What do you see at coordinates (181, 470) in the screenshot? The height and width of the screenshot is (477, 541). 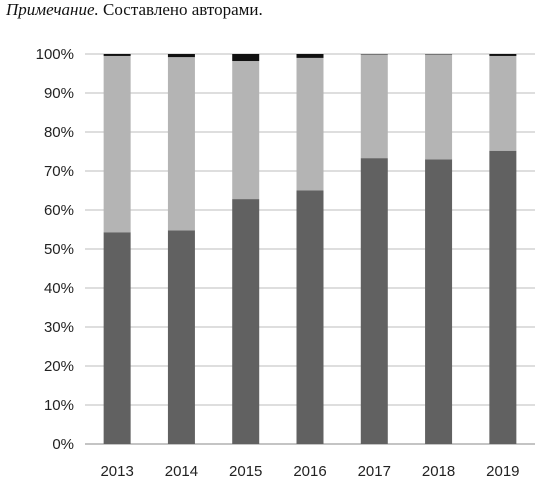 I see `x-tick-label: 2014` at bounding box center [181, 470].